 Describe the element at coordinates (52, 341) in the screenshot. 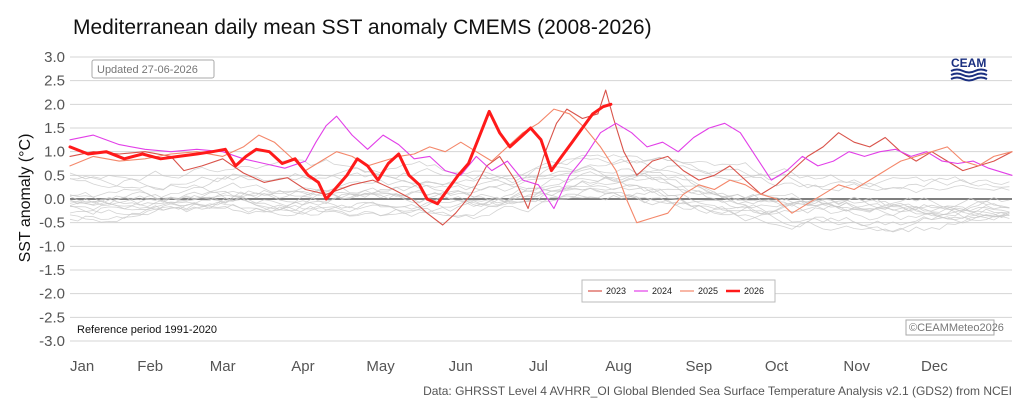

I see `y-tick-label: -3.0` at that location.